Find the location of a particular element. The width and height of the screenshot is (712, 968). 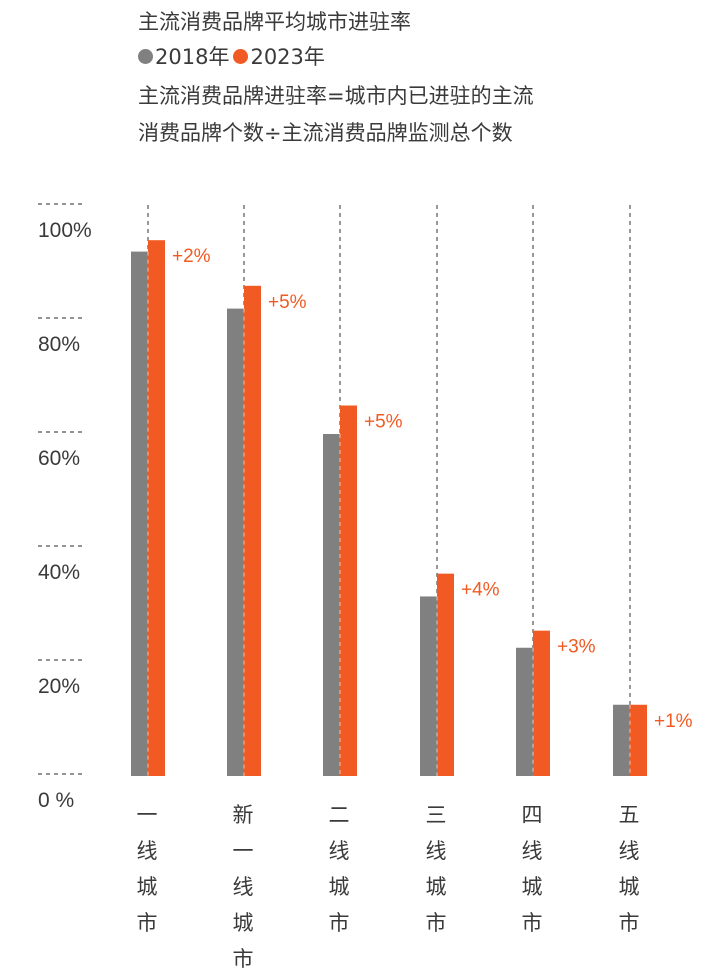

legend-item-2023: 2023年 is located at coordinates (279, 56).